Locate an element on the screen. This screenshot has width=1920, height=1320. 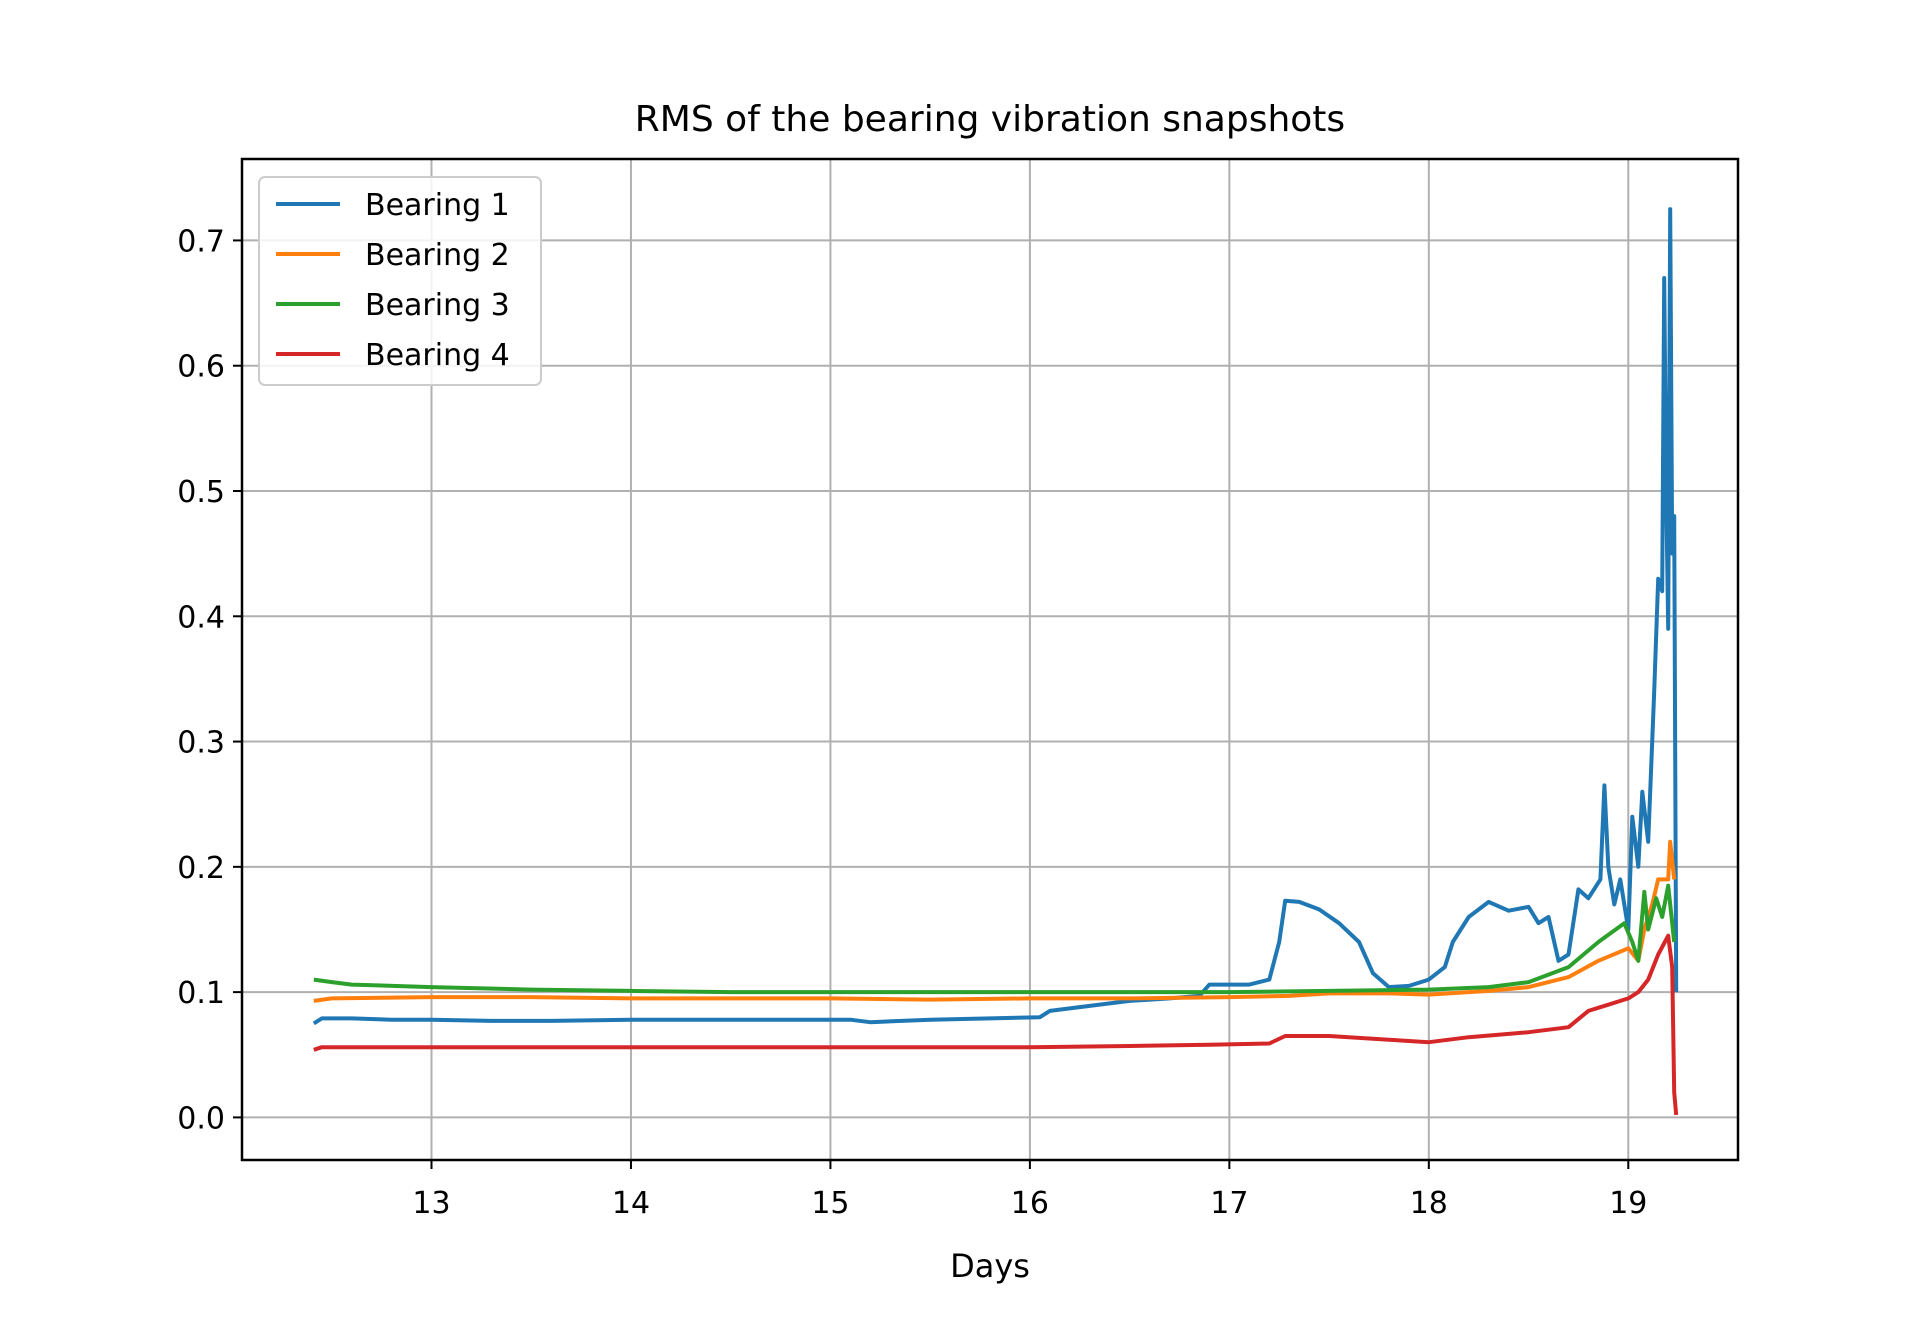
x-tick-label: 15 is located at coordinates (830, 1203).